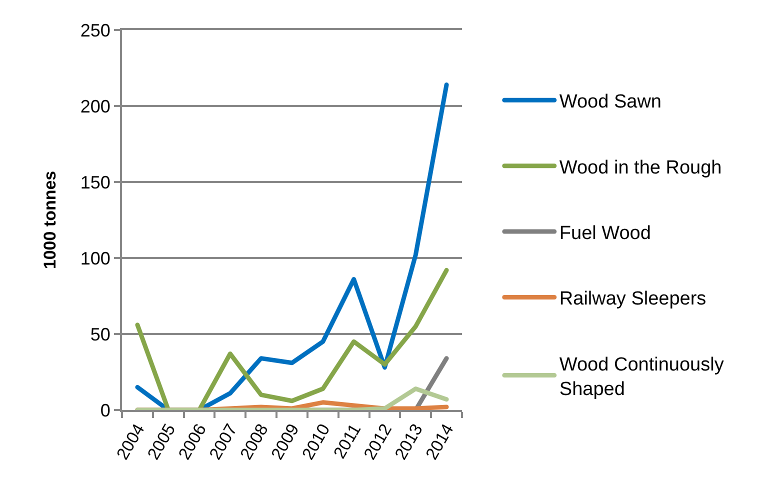 The height and width of the screenshot is (492, 763). What do you see at coordinates (100, 334) in the screenshot?
I see `y-tick-label: 50` at bounding box center [100, 334].